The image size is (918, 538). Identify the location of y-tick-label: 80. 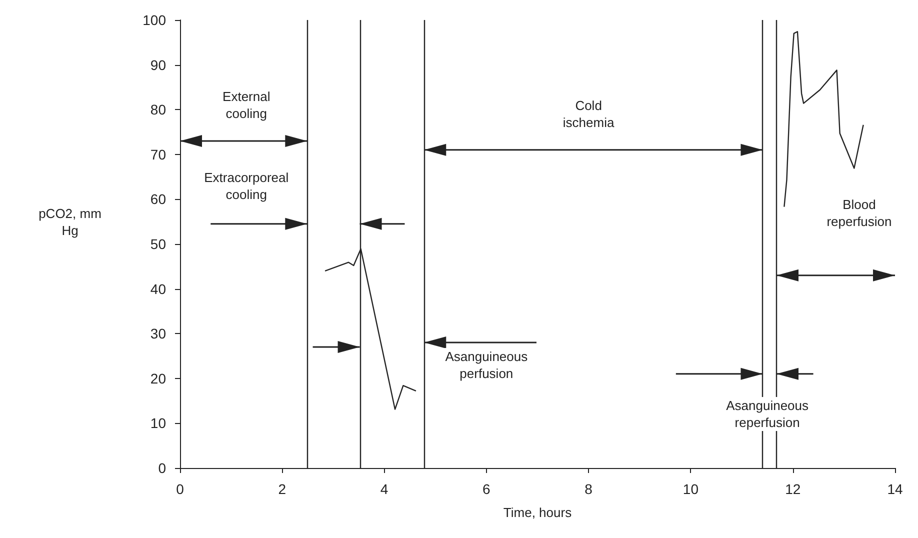
(158, 110).